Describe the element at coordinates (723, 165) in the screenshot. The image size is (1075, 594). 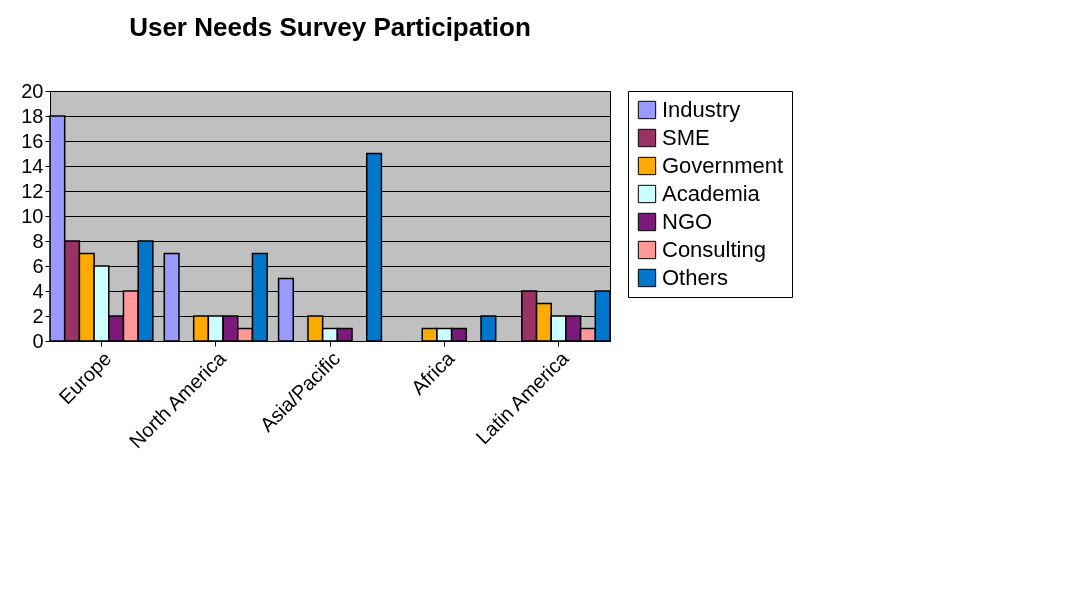
I see `legend-label: Government` at that location.